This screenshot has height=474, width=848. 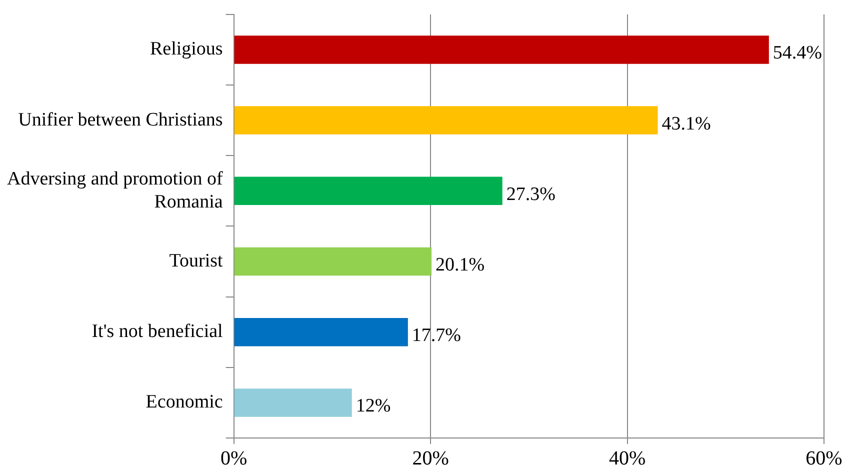 What do you see at coordinates (460, 265) in the screenshot?
I see `data-label: 20.1%` at bounding box center [460, 265].